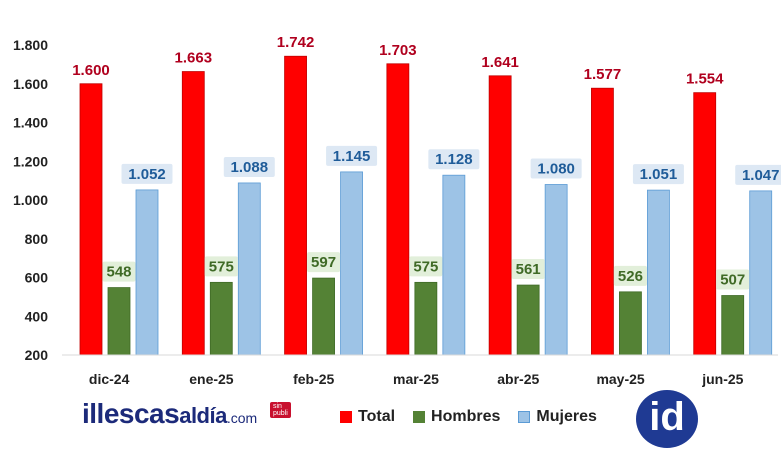 Image resolution: width=781 pixels, height=452 pixels. What do you see at coordinates (603, 74) in the screenshot?
I see `data-label-total: 1.577` at bounding box center [603, 74].